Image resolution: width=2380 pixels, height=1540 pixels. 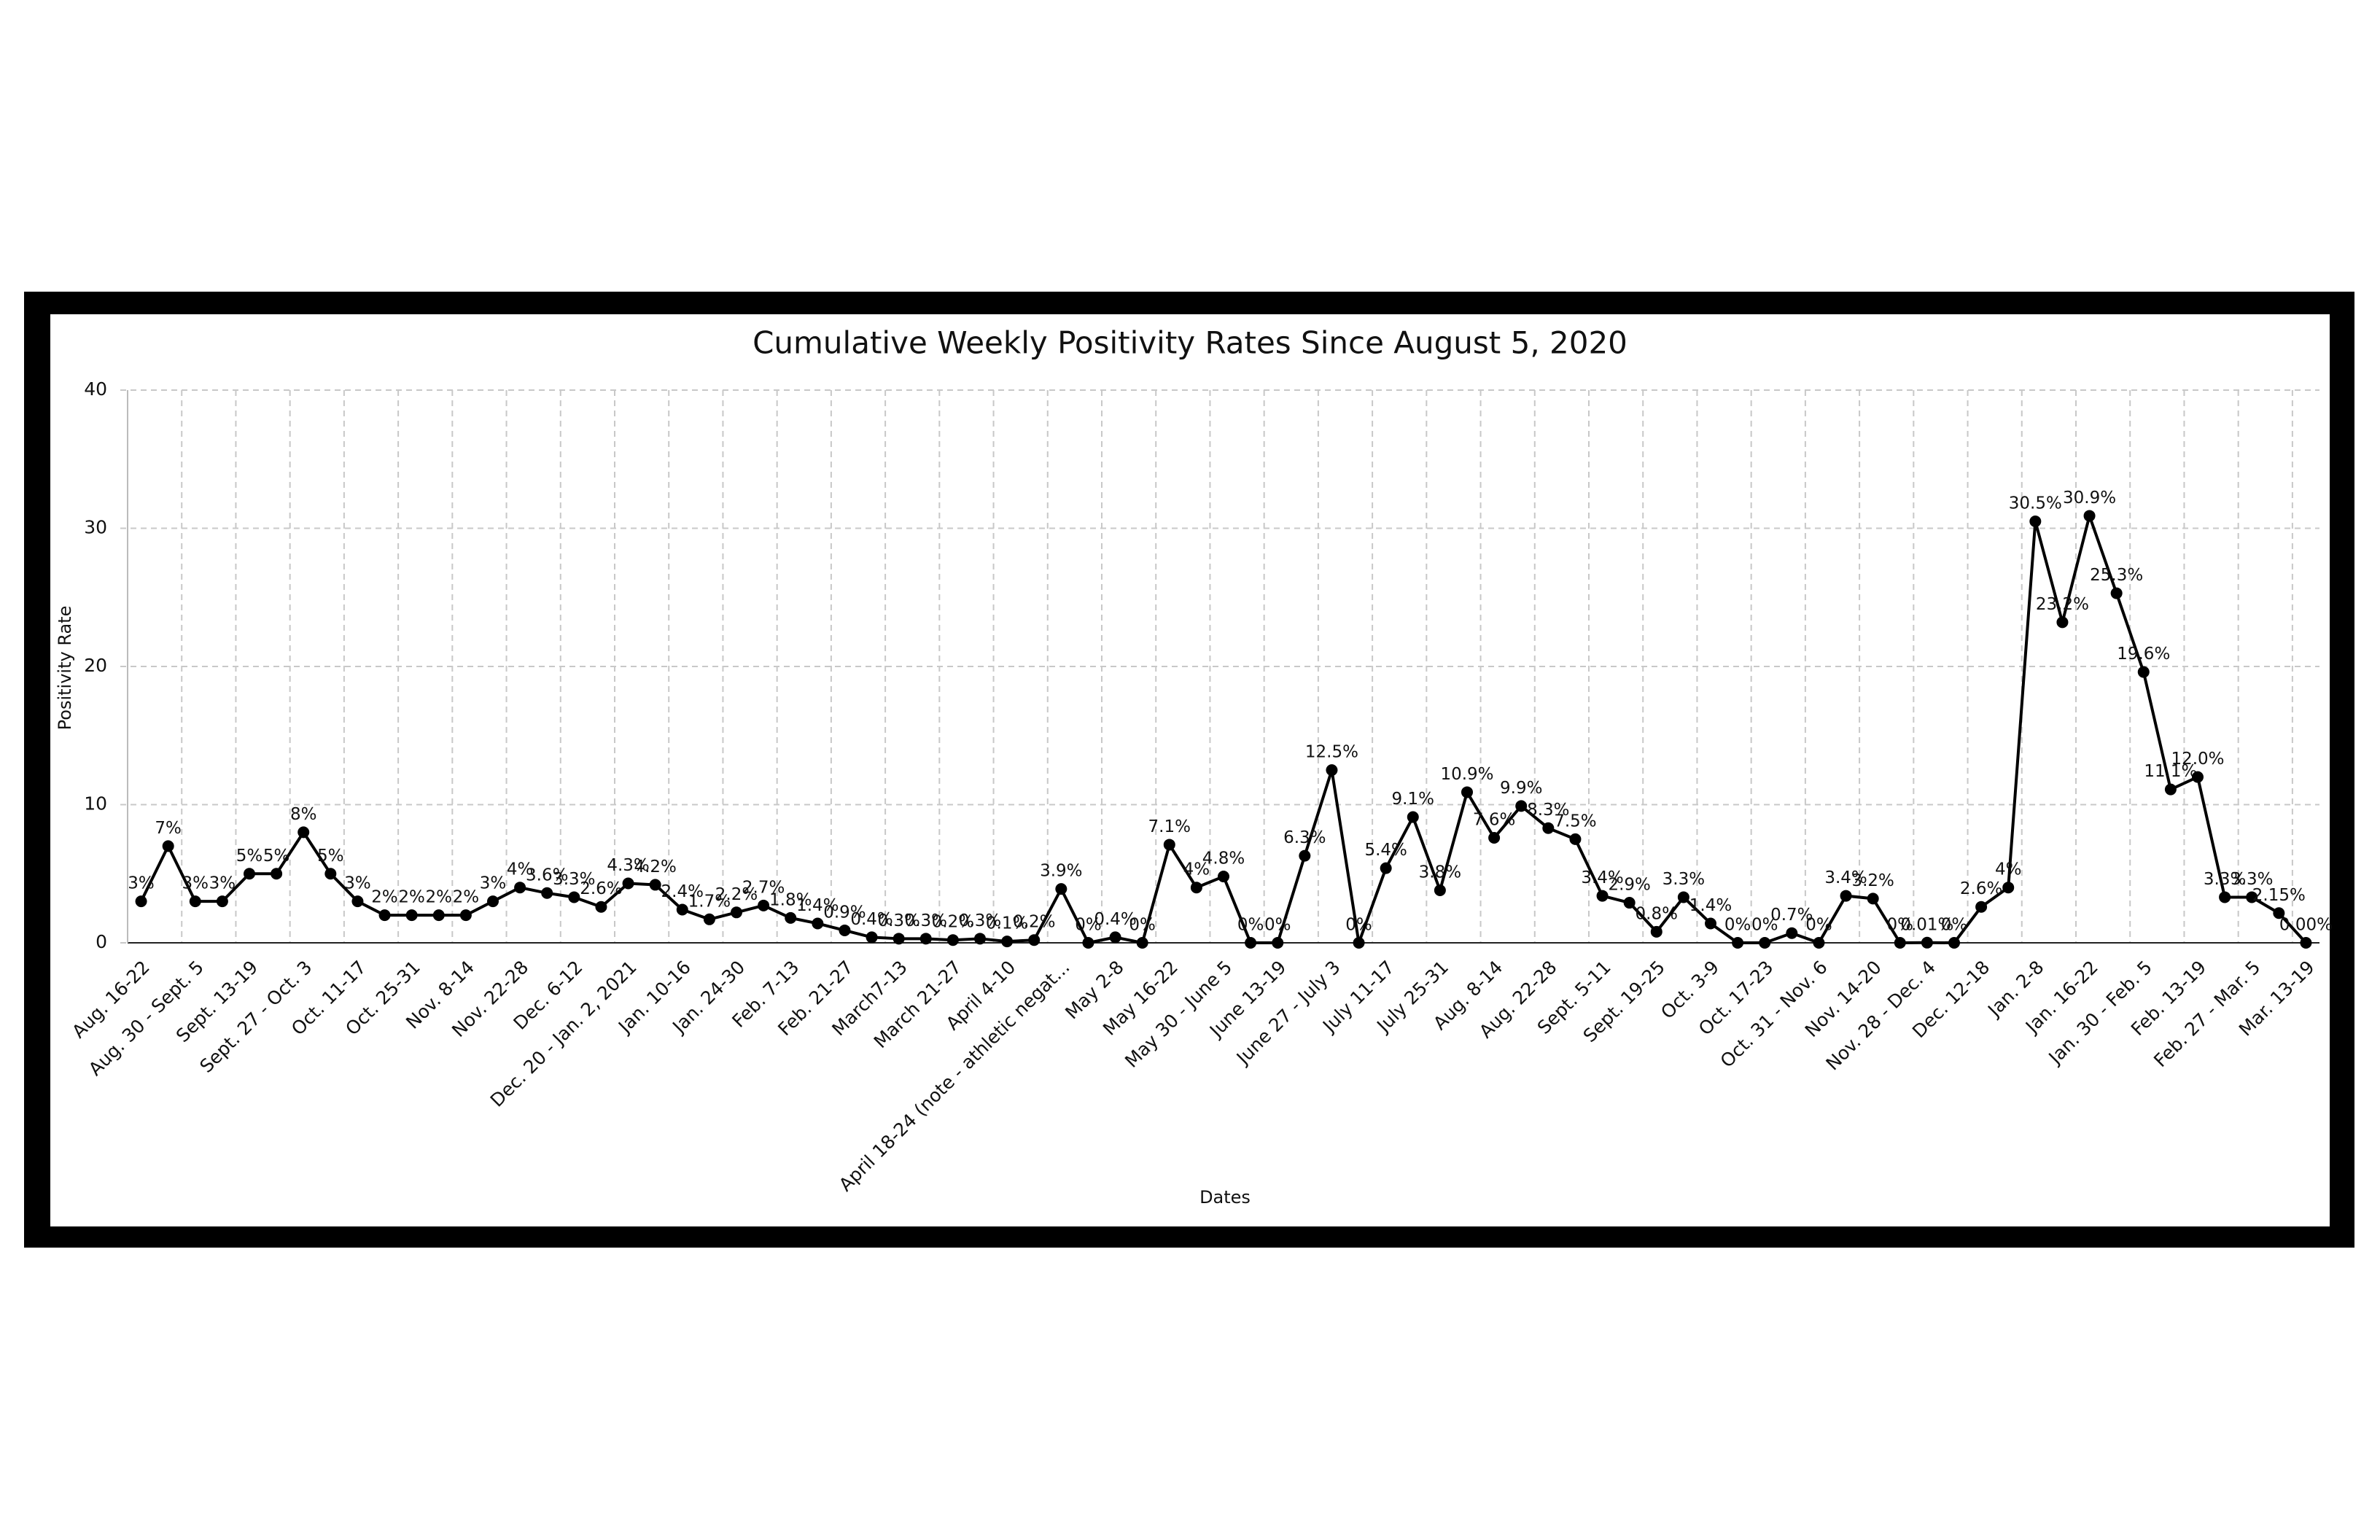 What do you see at coordinates (817, 905) in the screenshot?
I see `data-label: 1.4%` at bounding box center [817, 905].